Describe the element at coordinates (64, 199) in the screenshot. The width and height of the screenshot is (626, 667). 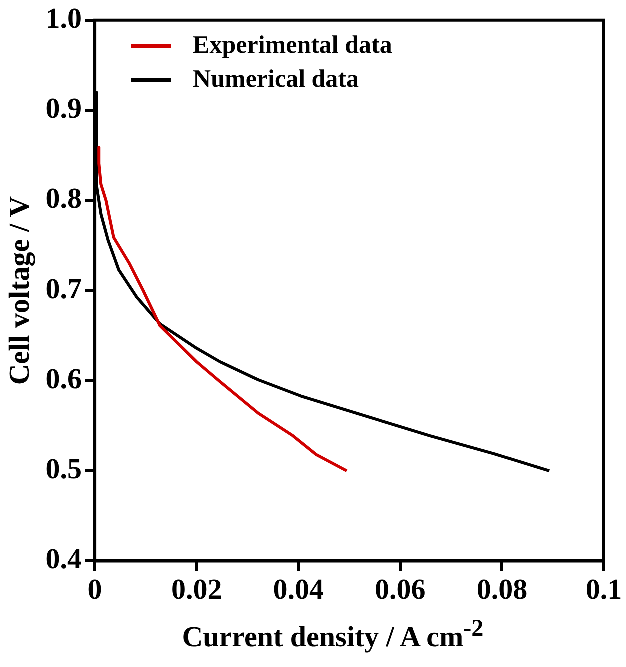
I see `y-tick-label: 0.8` at that location.